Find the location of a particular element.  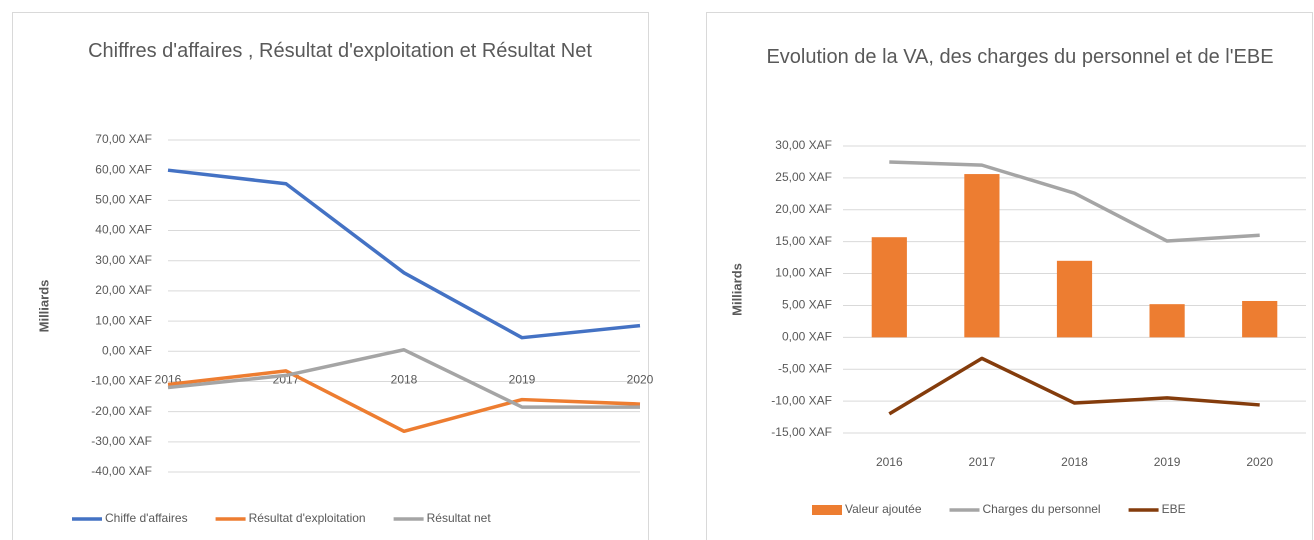

x-tick-label: 2016 is located at coordinates (889, 462).